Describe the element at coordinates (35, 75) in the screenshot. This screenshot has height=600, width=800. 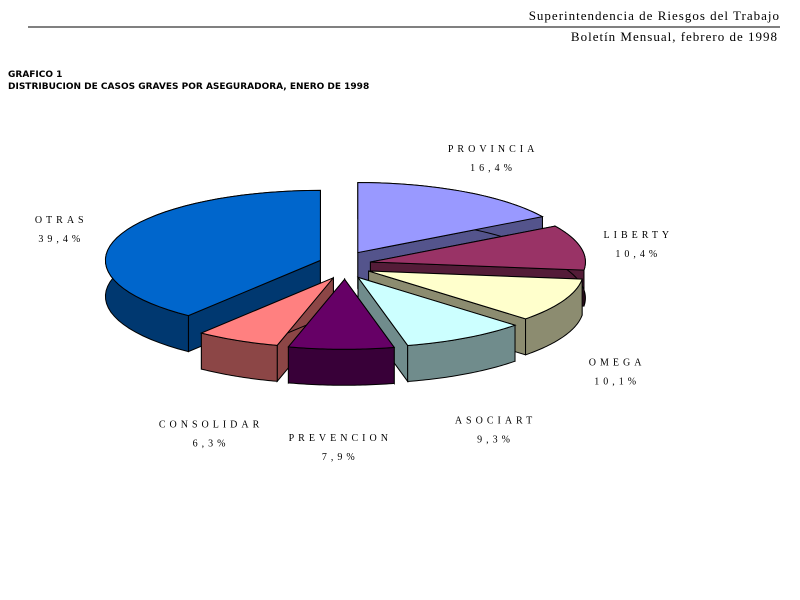
I see `chart-title: GRAFICO 1` at that location.